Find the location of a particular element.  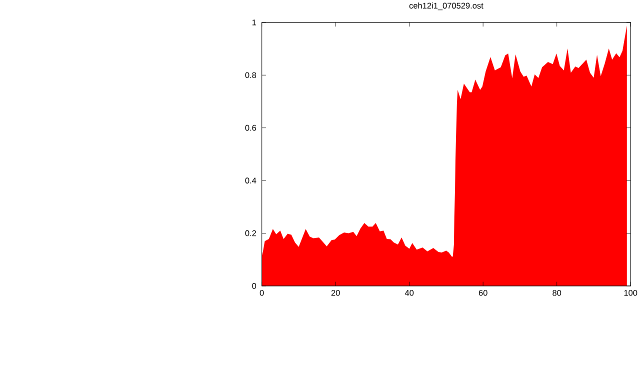

y-tick-label: 0.8 is located at coordinates (250, 75).